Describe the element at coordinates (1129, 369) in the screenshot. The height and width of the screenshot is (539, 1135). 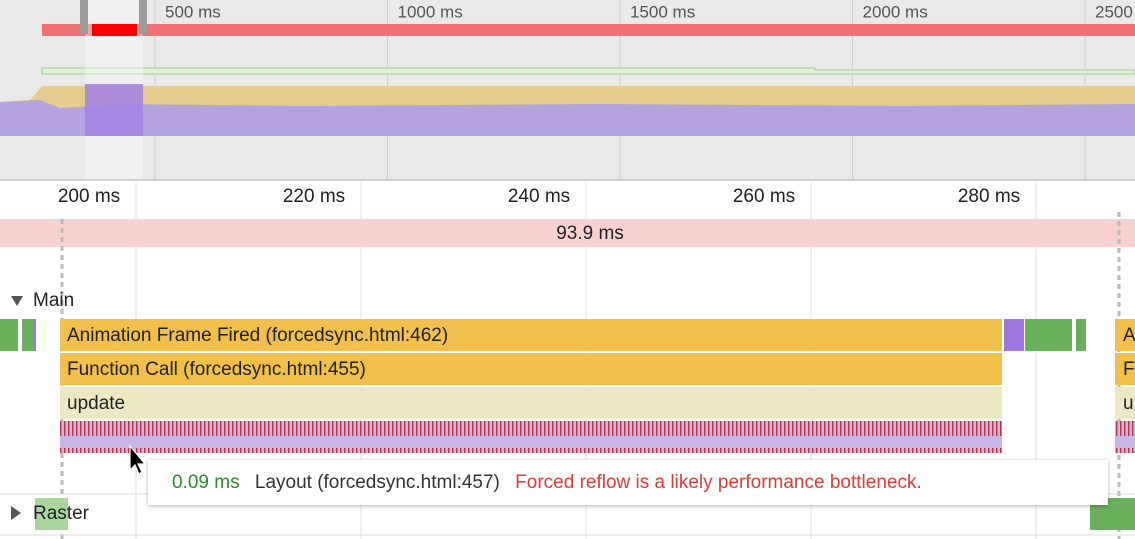
I see `flame-label: F` at that location.